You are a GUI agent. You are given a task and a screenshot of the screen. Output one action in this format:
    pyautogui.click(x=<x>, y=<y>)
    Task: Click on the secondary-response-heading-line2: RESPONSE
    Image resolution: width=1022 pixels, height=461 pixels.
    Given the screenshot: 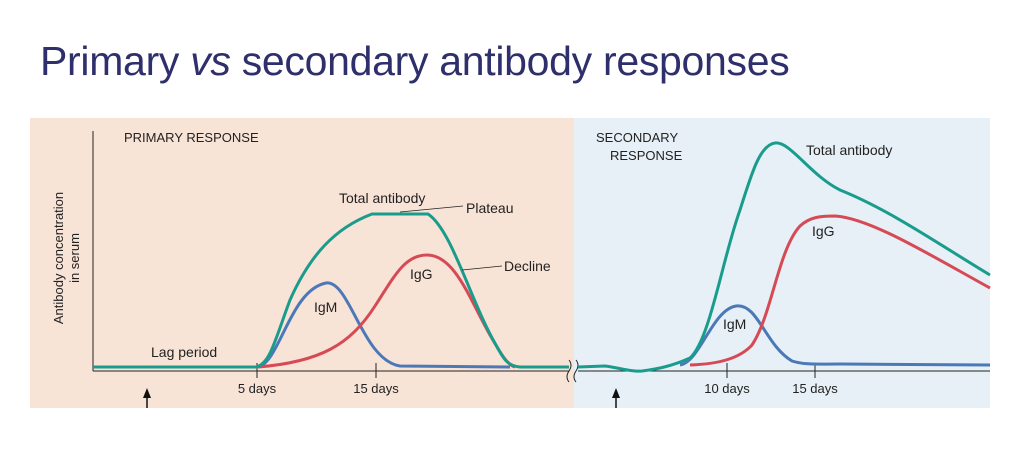 What is the action you would take?
    pyautogui.click(x=646, y=155)
    